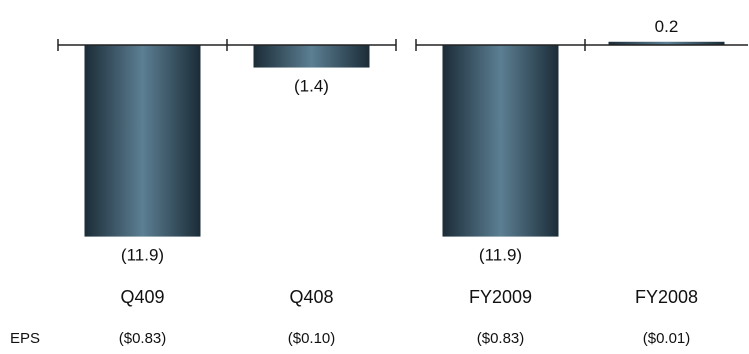  Describe the element at coordinates (500, 255) in the screenshot. I see `value-label-fy2009: (11.9)` at that location.